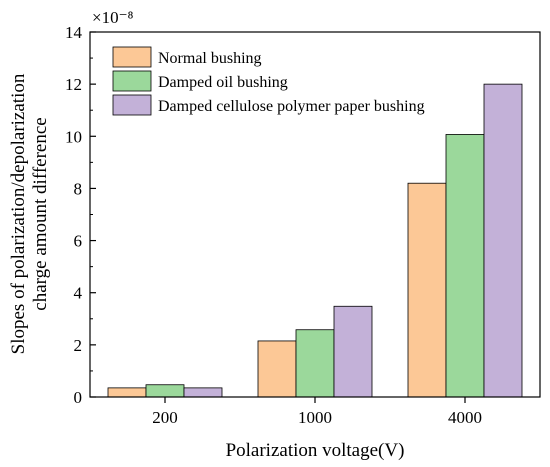  What do you see at coordinates (80, 215) in the screenshot?
I see `y-axis: 0 2 4 6 8 10 12 14` at bounding box center [80, 215].